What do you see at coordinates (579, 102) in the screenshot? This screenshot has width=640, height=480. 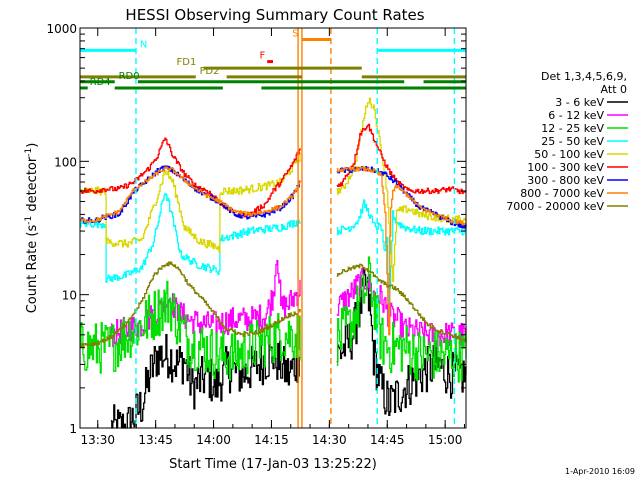 I see `legend-entry-label: 3 - 6 keV` at bounding box center [579, 102].